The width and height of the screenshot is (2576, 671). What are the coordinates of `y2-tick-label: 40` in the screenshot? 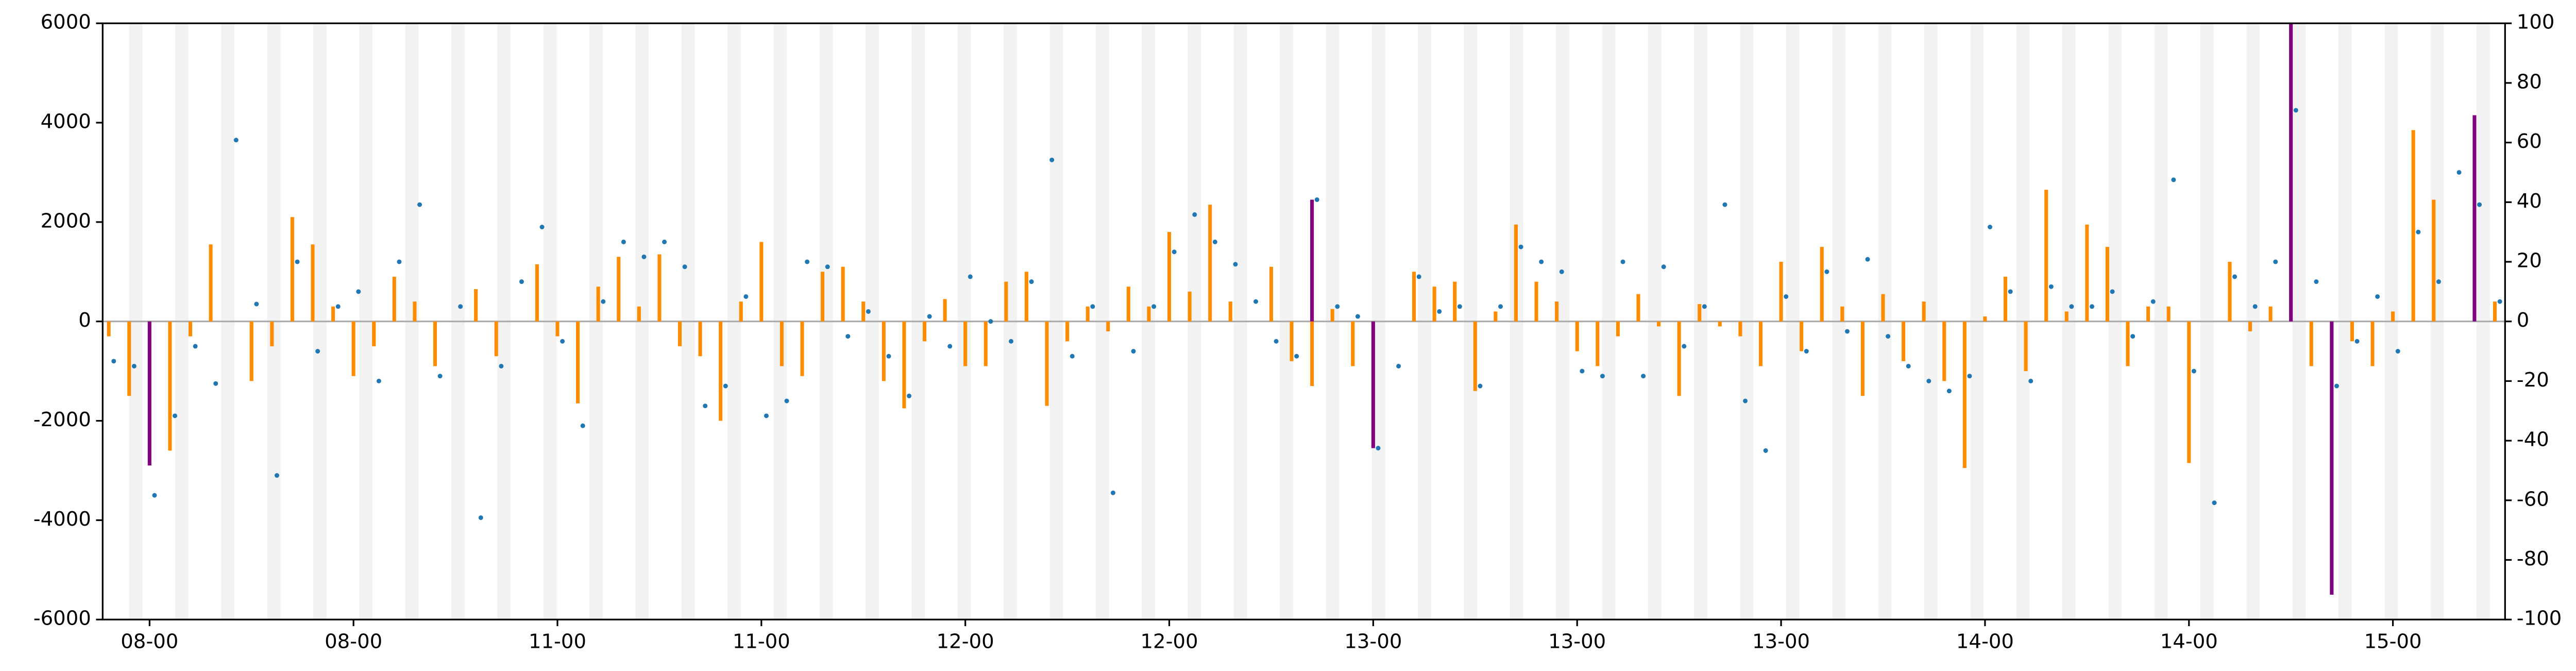 It's located at (2529, 201).